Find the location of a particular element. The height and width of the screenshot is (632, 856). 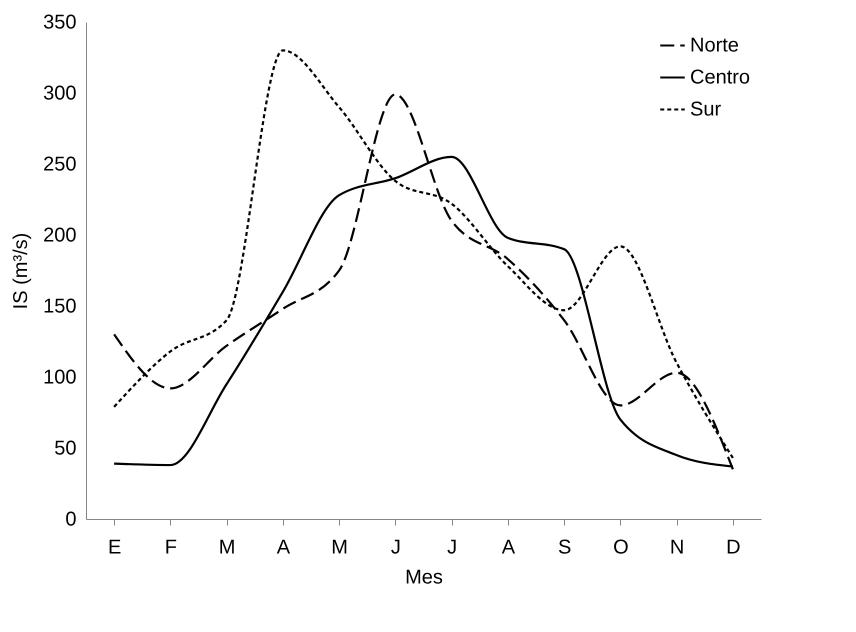

y-tick-label: 150 is located at coordinates (59, 307).